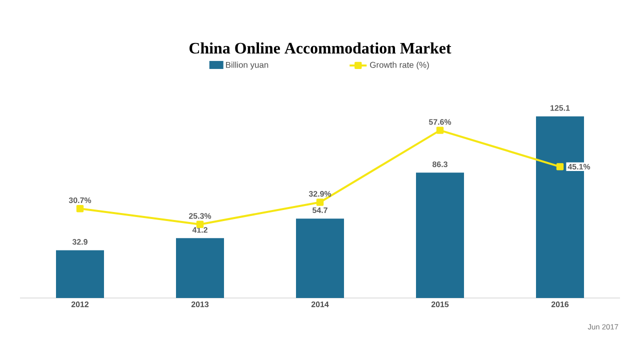 Image resolution: width=640 pixels, height=339 pixels. I want to click on legend-label: Billion yuan, so click(247, 66).